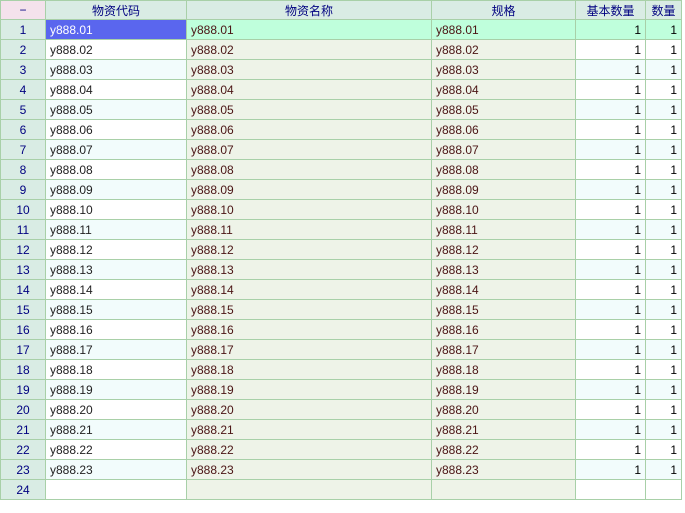 The image size is (685, 513). I want to click on row-header: 17, so click(23, 349).